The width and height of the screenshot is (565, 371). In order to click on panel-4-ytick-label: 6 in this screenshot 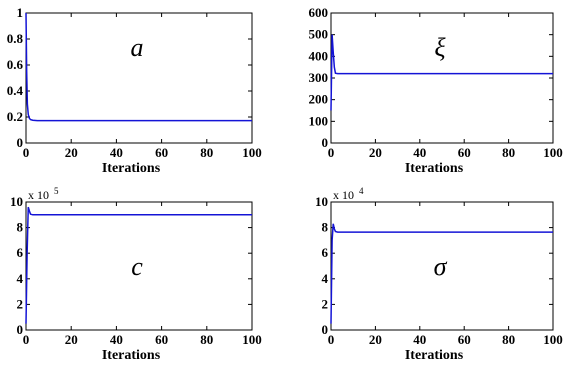, I will do `click(325, 252)`.